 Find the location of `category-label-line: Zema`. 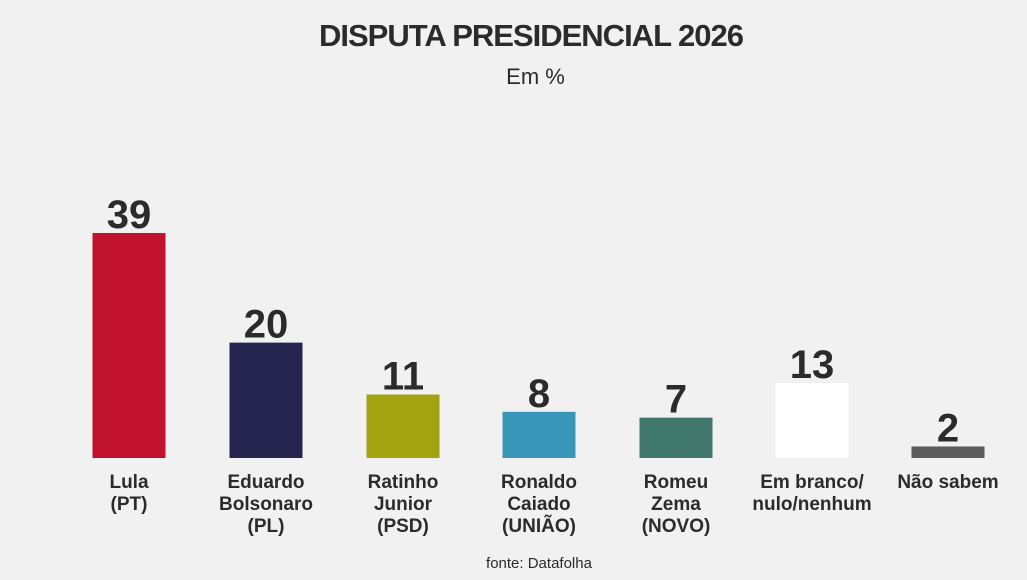

category-label-line: Zema is located at coordinates (676, 504).